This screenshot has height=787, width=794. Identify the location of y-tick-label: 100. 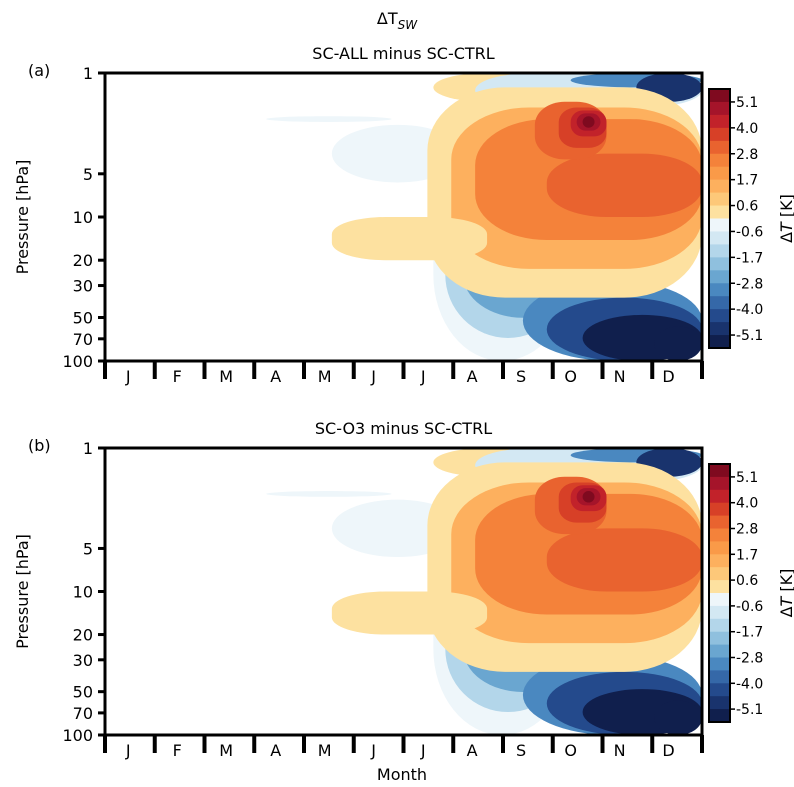
(77, 735).